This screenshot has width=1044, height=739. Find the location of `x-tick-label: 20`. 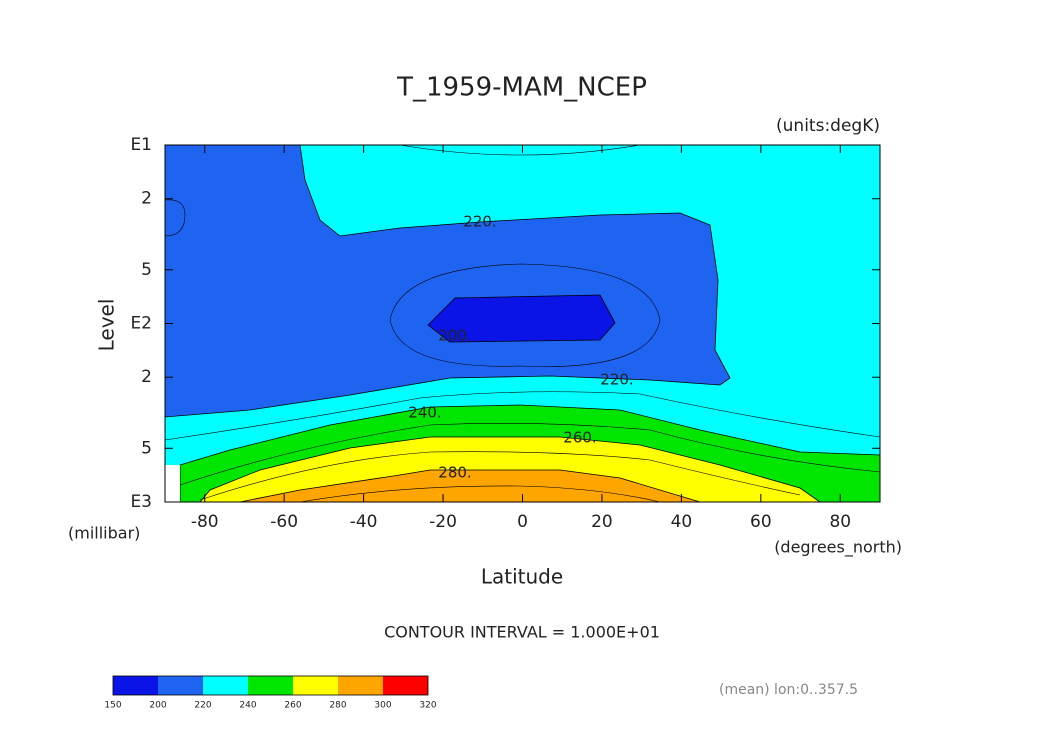

x-tick-label: 20 is located at coordinates (602, 522).